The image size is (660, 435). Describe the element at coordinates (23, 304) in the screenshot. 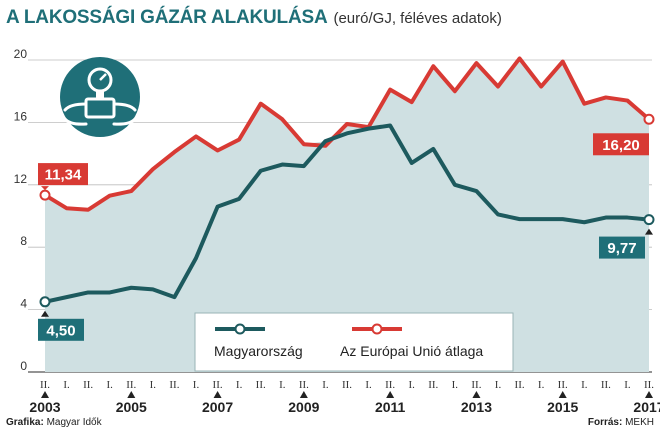

I see `y-tick-label: 4` at that location.